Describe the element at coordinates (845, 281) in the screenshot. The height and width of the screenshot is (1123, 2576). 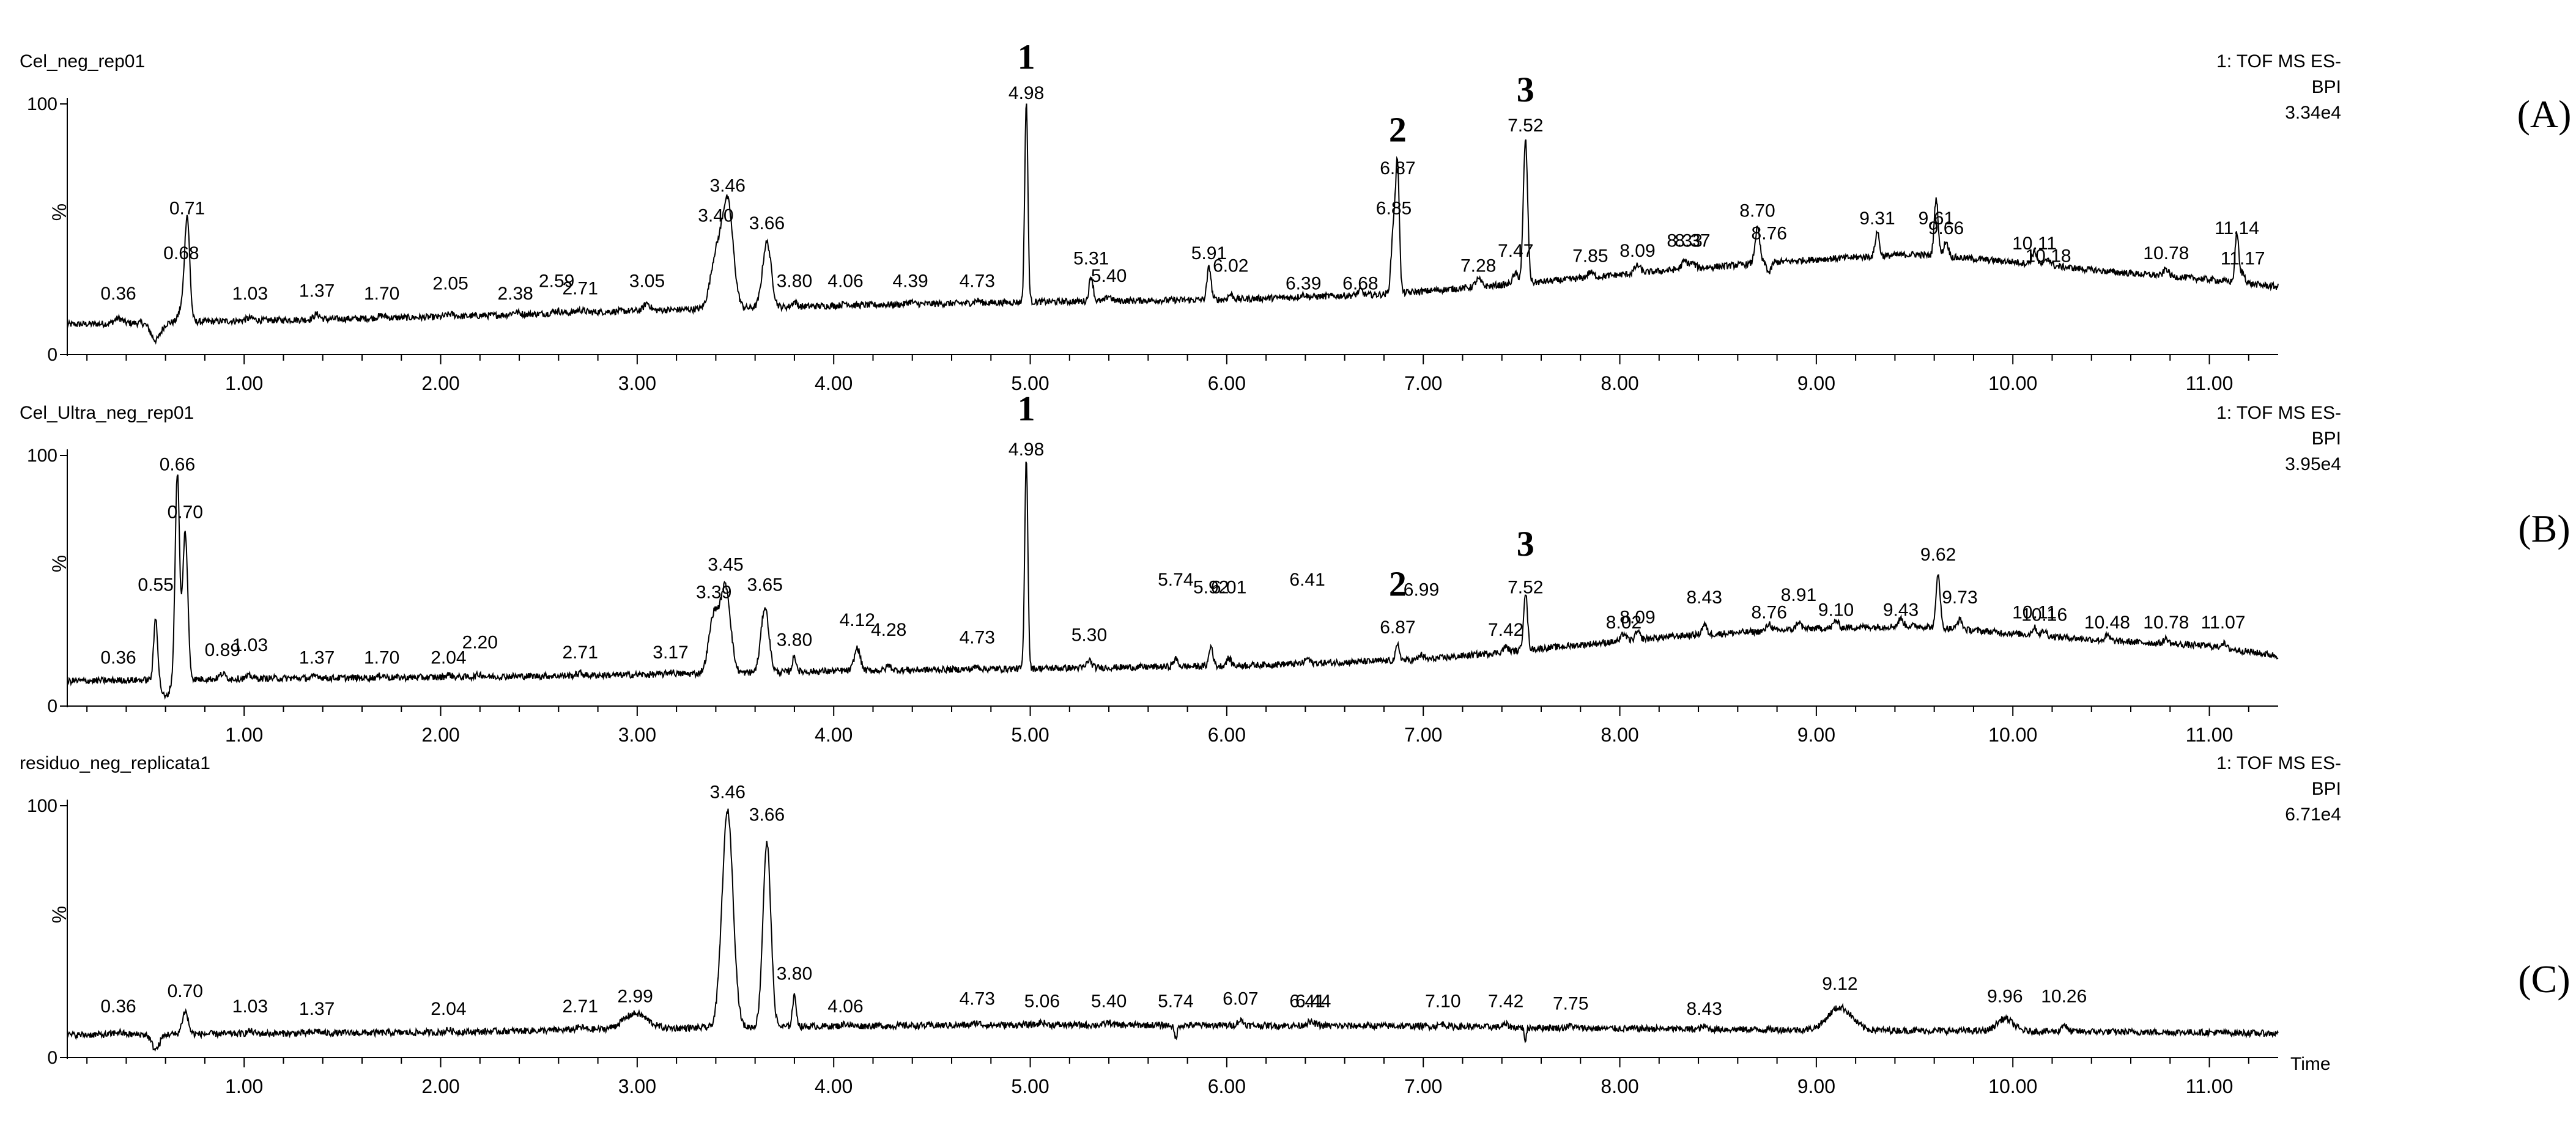
I see `peak-label: 4.06` at that location.